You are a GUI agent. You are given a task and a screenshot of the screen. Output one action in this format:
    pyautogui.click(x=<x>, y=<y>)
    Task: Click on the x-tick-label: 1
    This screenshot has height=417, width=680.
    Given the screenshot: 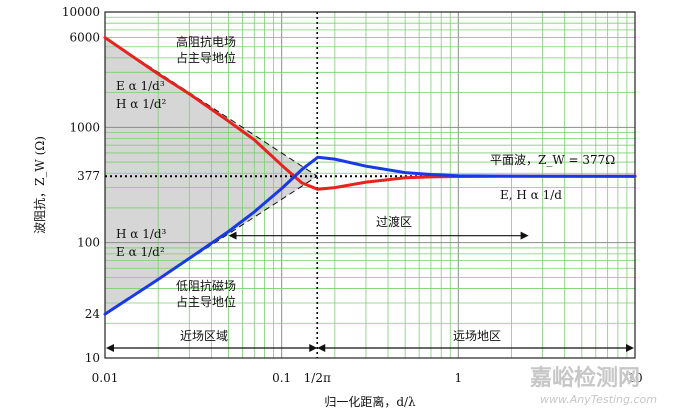 What is the action you would take?
    pyautogui.click(x=459, y=378)
    